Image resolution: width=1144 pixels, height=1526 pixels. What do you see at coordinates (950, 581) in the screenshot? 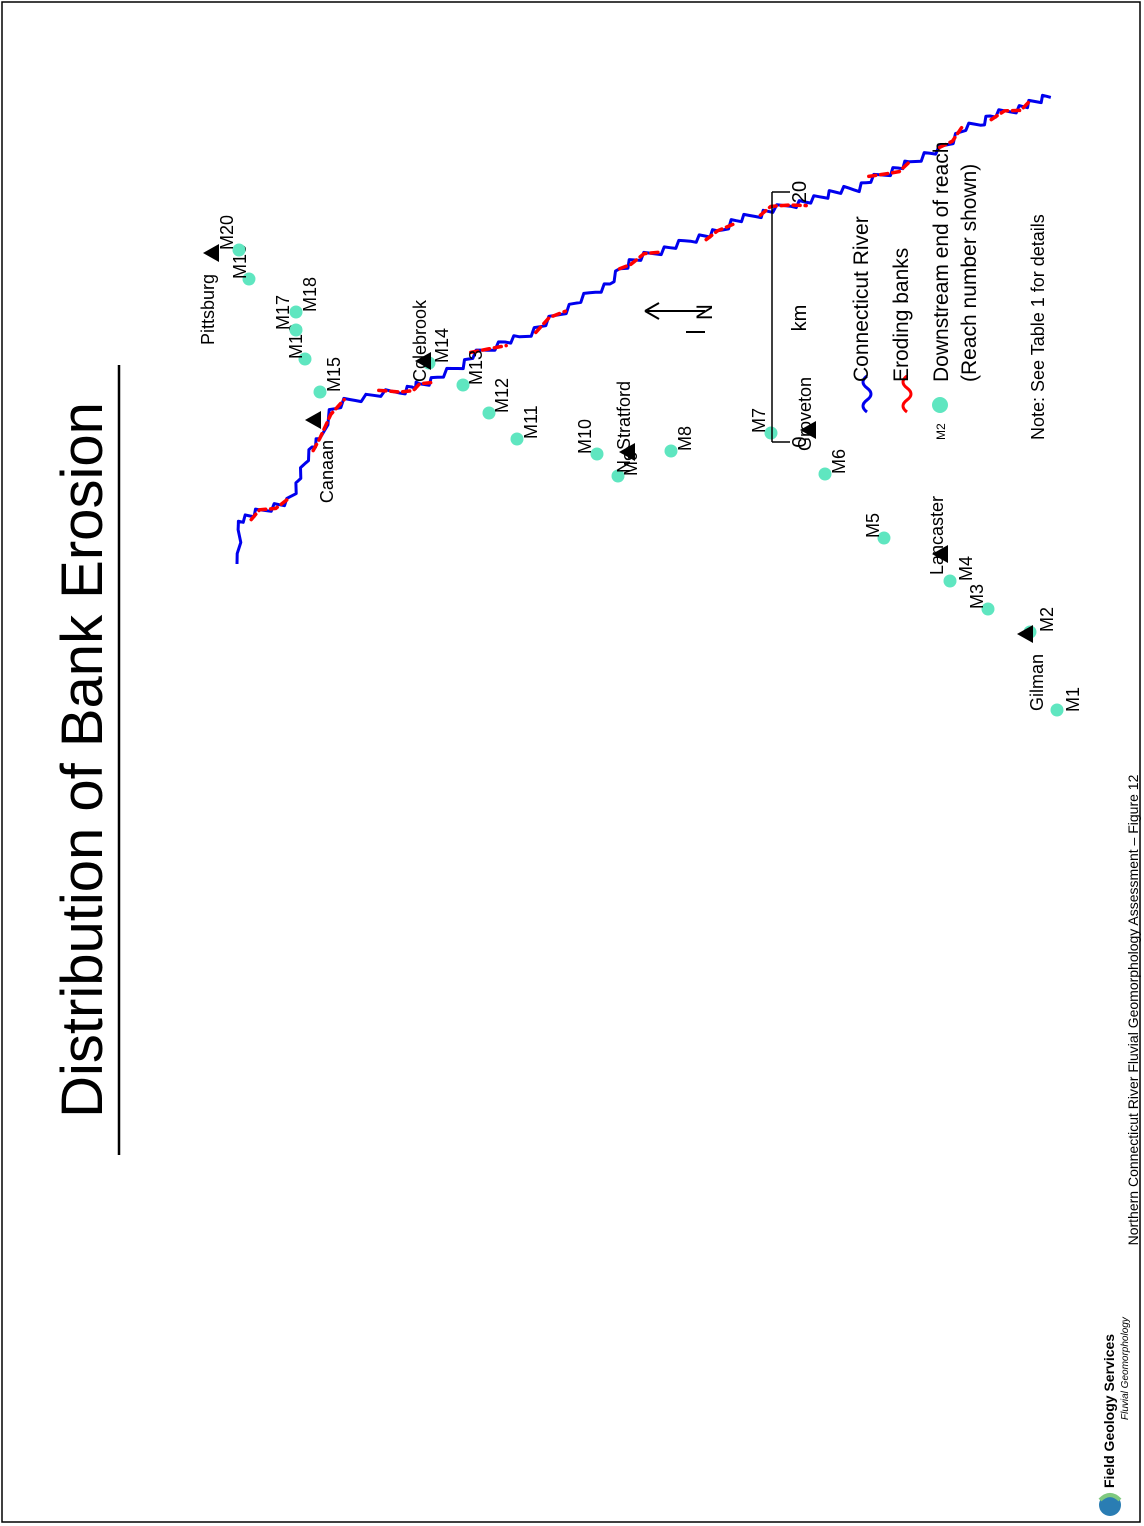
I see `reach-point-m4` at bounding box center [950, 581].